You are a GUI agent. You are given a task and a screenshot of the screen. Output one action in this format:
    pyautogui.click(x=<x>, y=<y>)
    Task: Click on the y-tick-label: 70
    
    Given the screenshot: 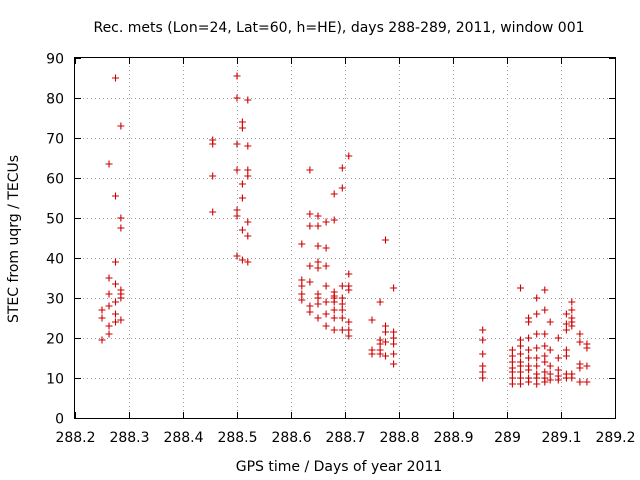 What is the action you would take?
    pyautogui.click(x=55, y=140)
    